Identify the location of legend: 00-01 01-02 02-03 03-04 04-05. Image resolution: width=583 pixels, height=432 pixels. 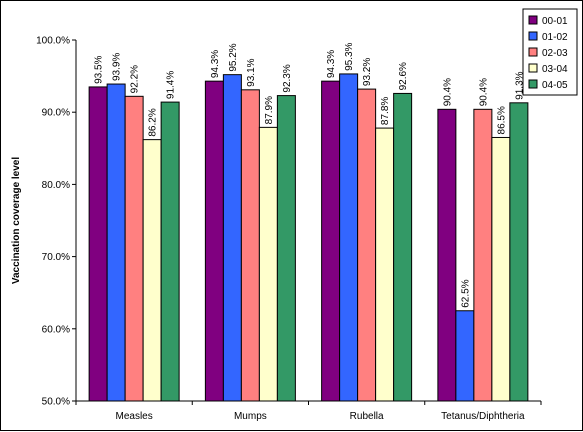
(550, 52).